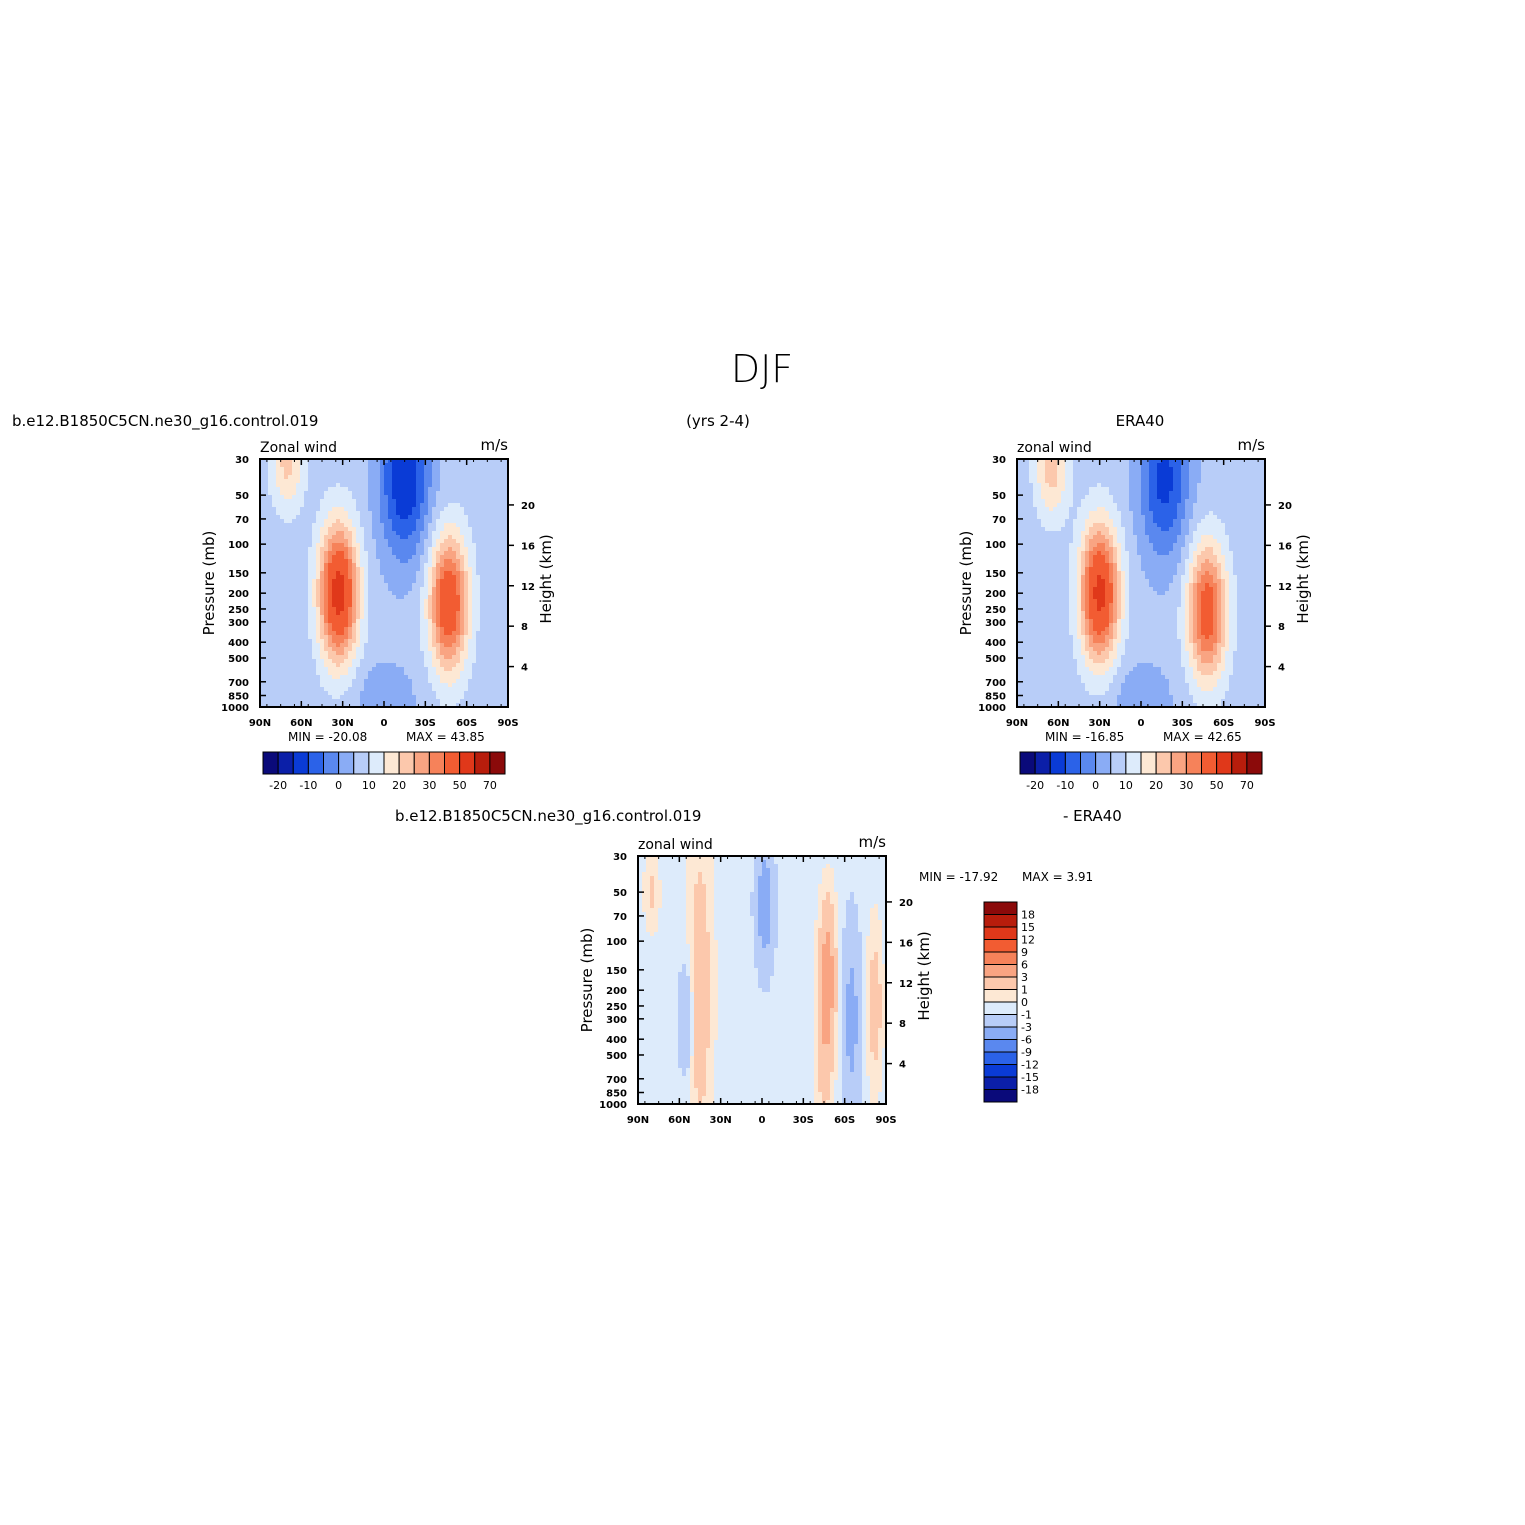 Image resolution: width=1525 pixels, height=1525 pixels. Describe the element at coordinates (327, 737) in the screenshot. I see `min-label: MIN = -20.08` at that location.